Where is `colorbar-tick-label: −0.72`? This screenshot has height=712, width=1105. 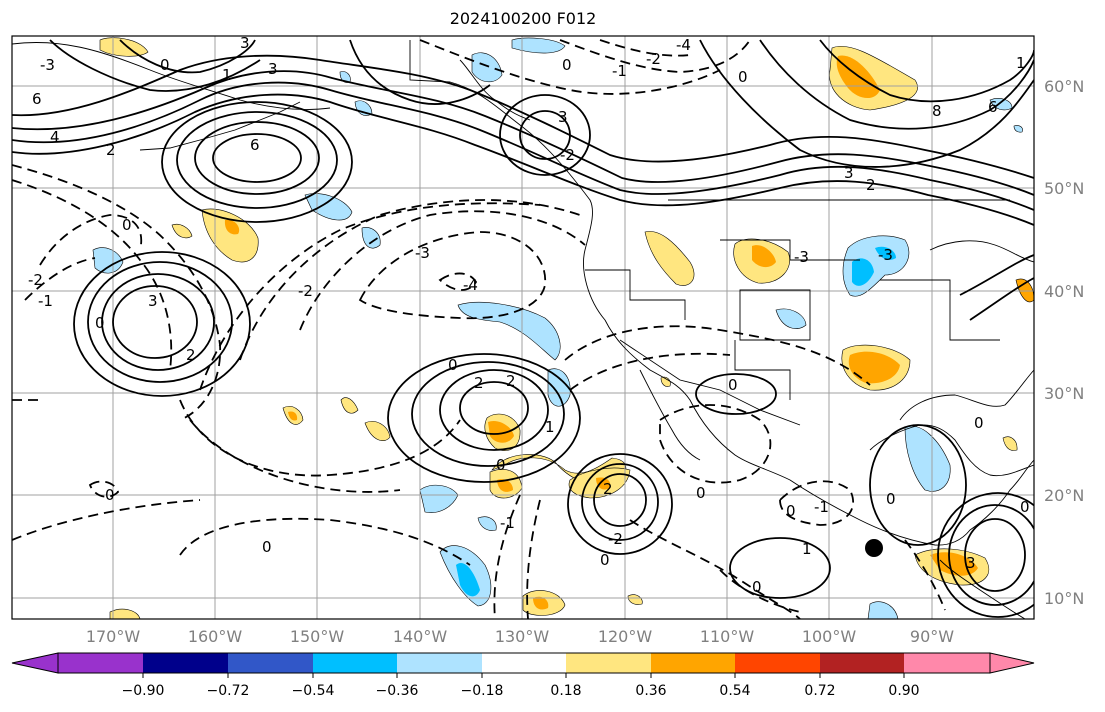 colorbar-tick-label: −0.72 is located at coordinates (228, 691).